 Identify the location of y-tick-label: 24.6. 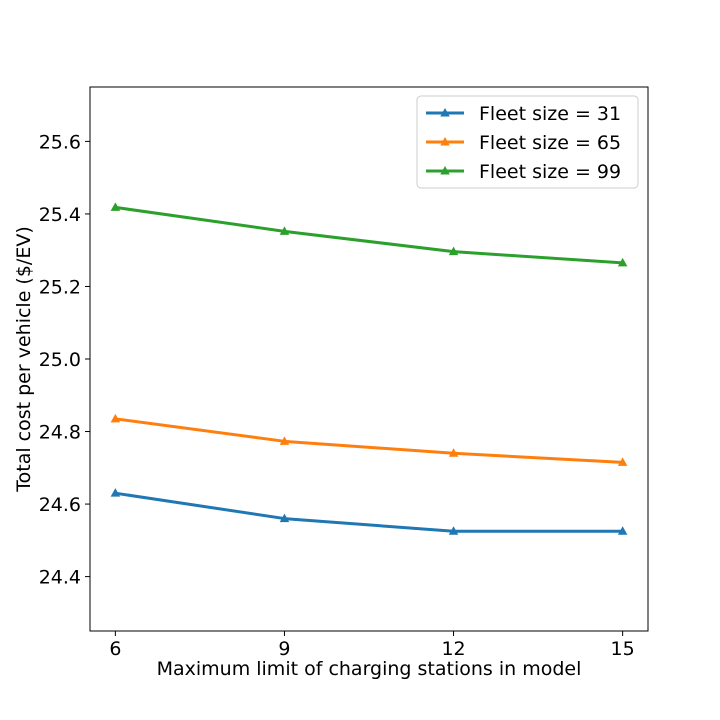
(60, 505).